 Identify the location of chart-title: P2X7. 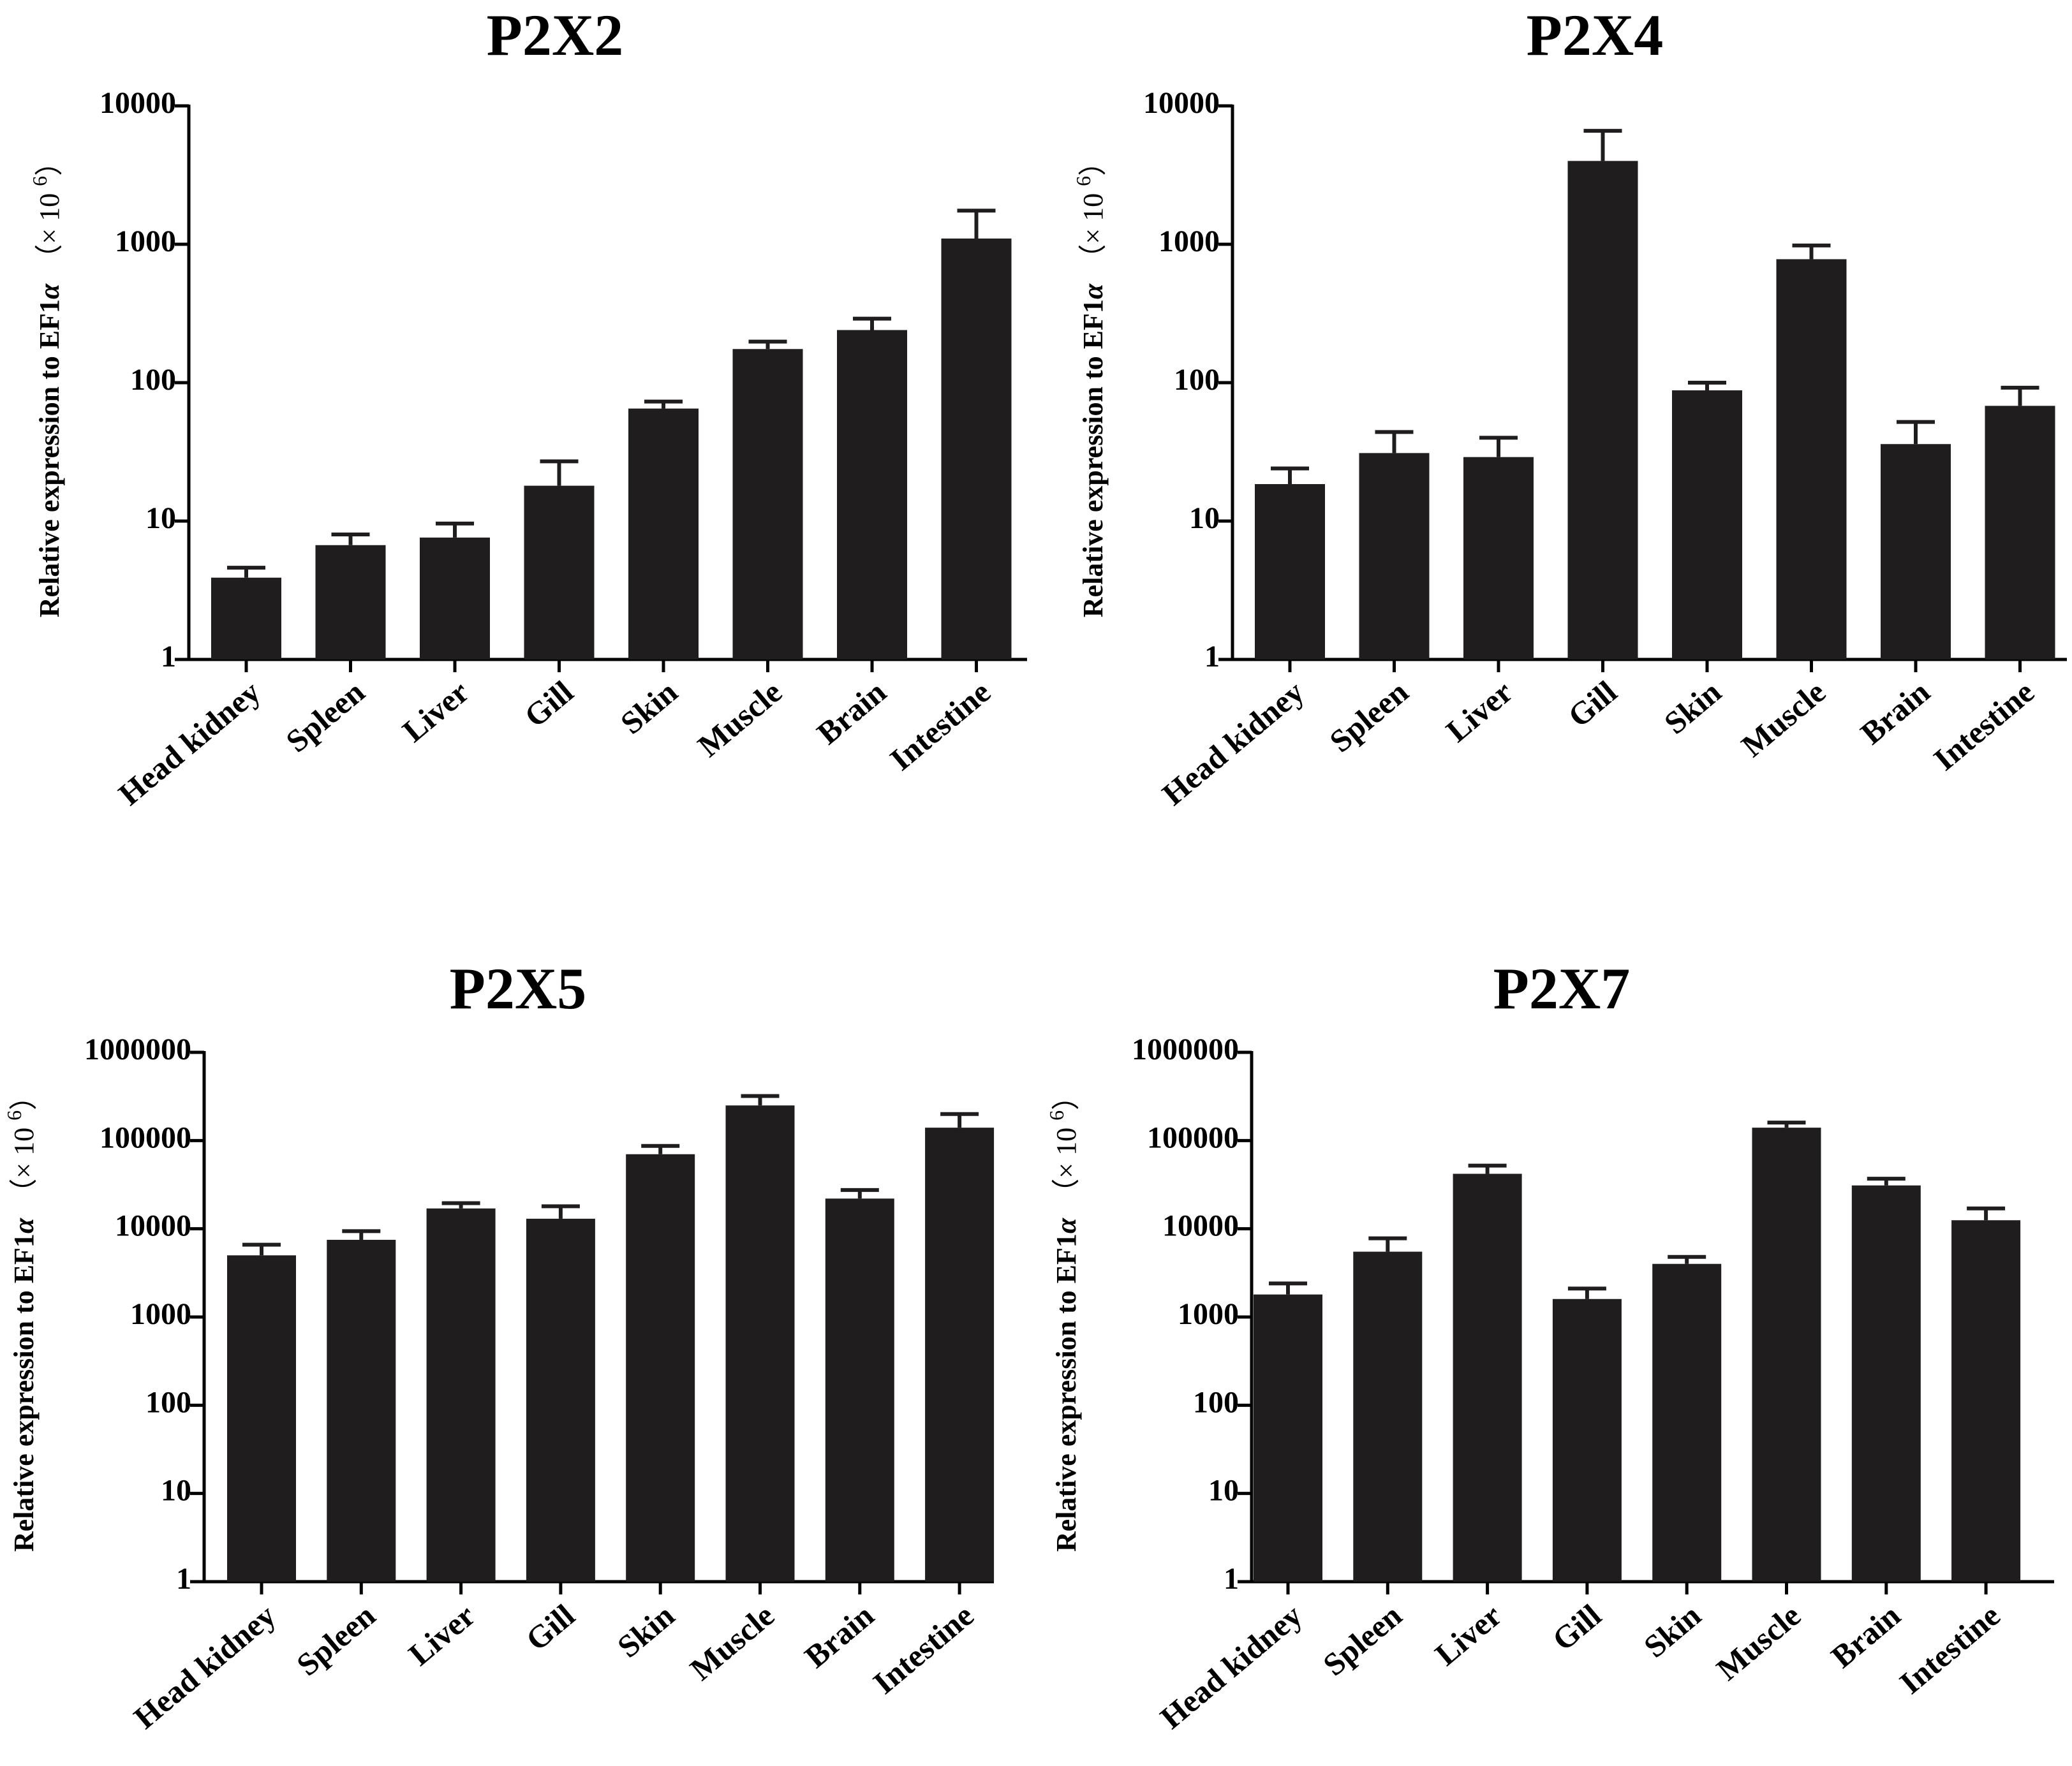
(1562, 988).